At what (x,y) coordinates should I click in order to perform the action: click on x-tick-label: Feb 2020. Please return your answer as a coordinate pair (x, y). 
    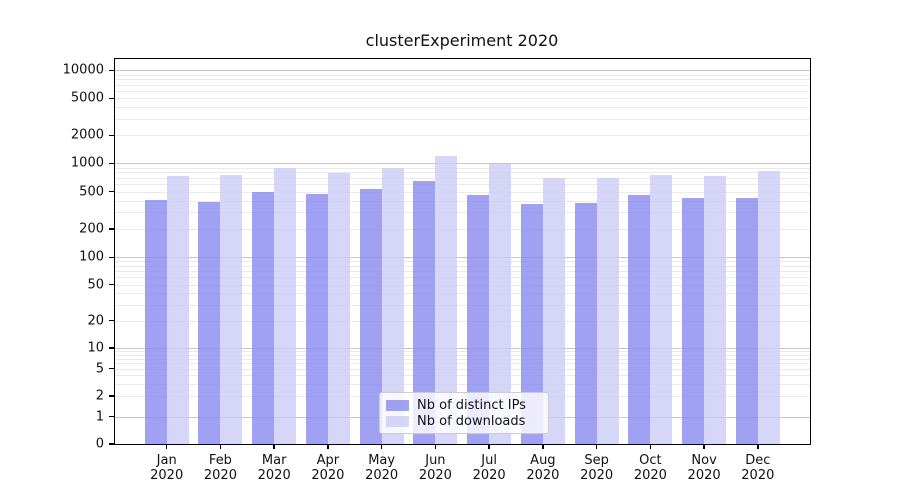
    Looking at the image, I should click on (220, 468).